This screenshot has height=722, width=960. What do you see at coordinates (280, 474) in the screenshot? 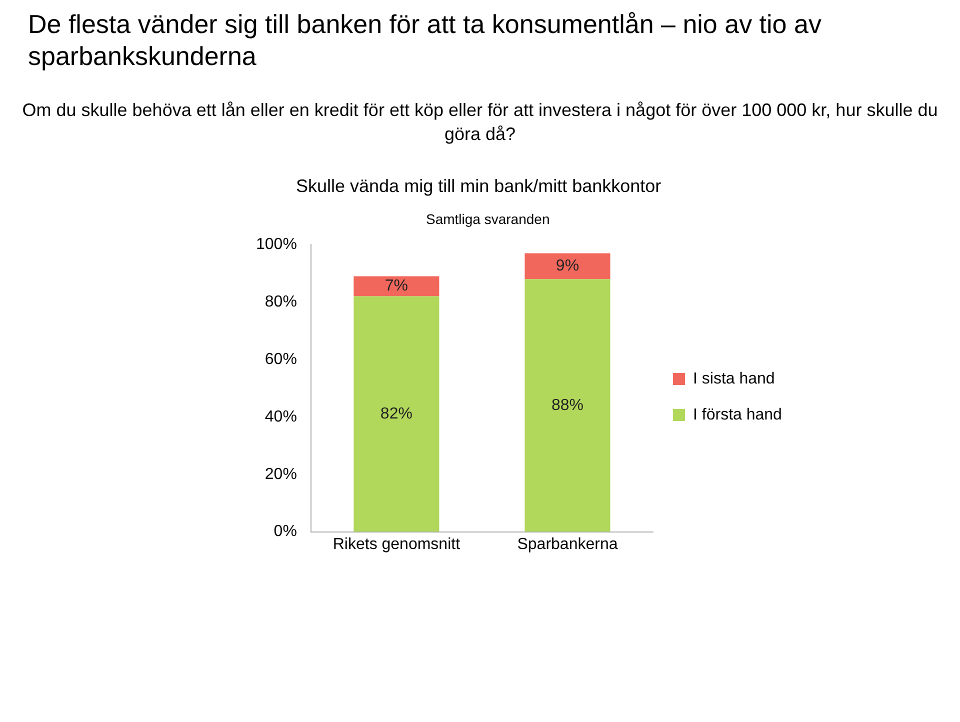
I see `y-tick-label: 20%` at bounding box center [280, 474].